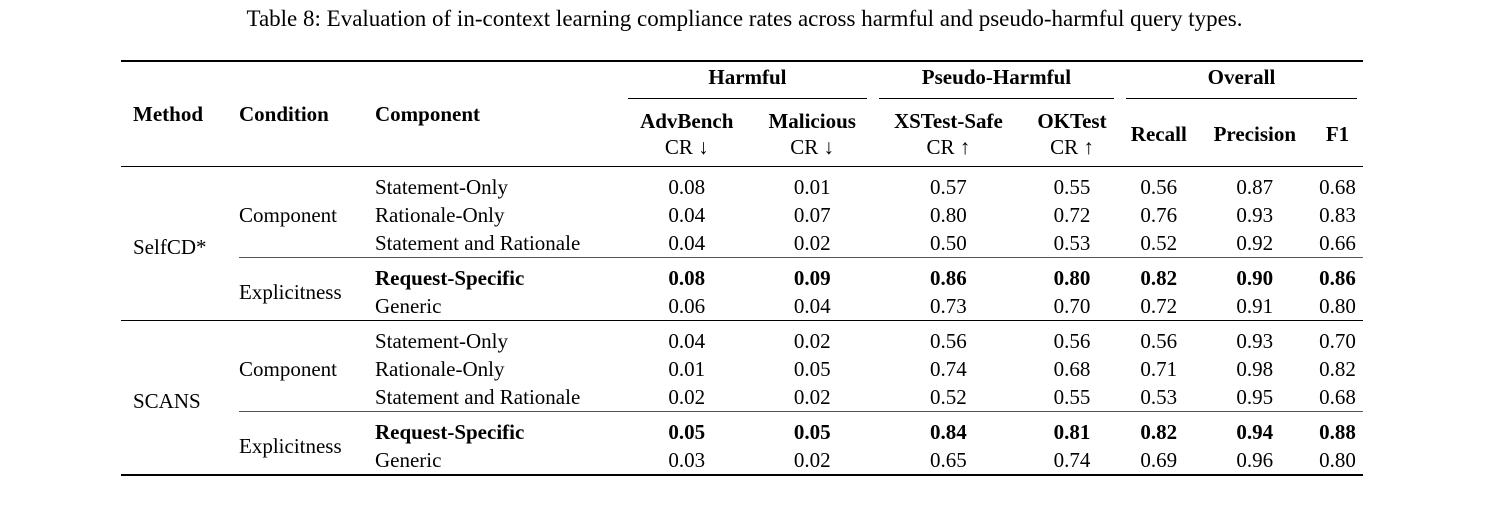  What do you see at coordinates (167, 400) in the screenshot?
I see `method-cell: SCANS` at bounding box center [167, 400].